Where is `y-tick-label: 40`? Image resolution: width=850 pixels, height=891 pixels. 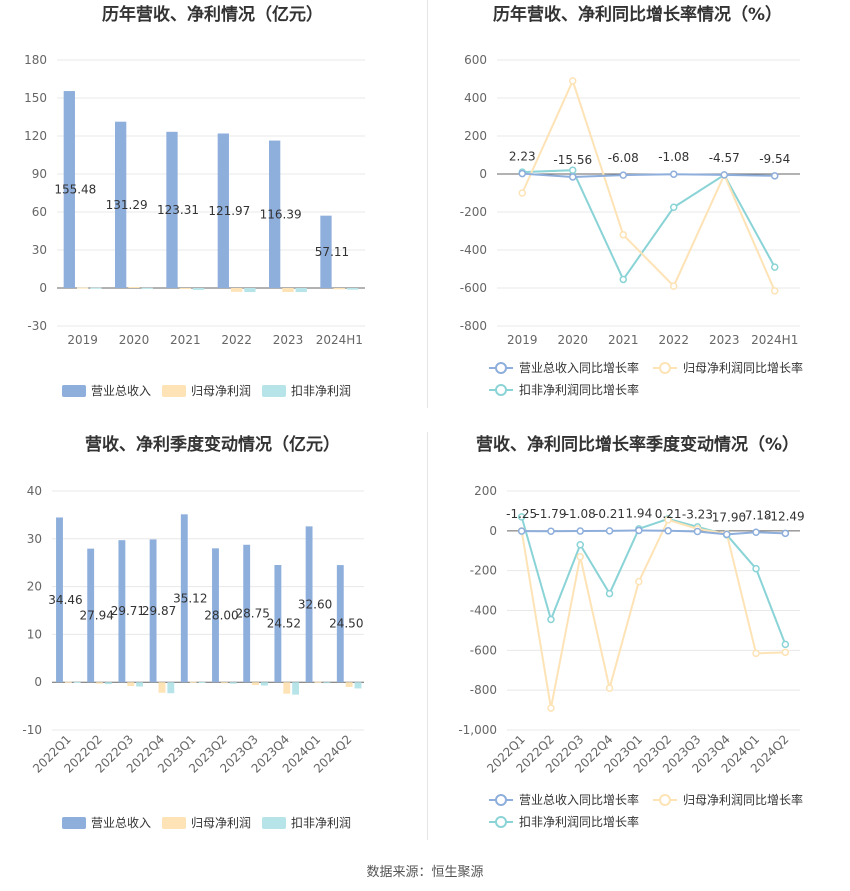
y-tick-label: 40 is located at coordinates (34, 491).